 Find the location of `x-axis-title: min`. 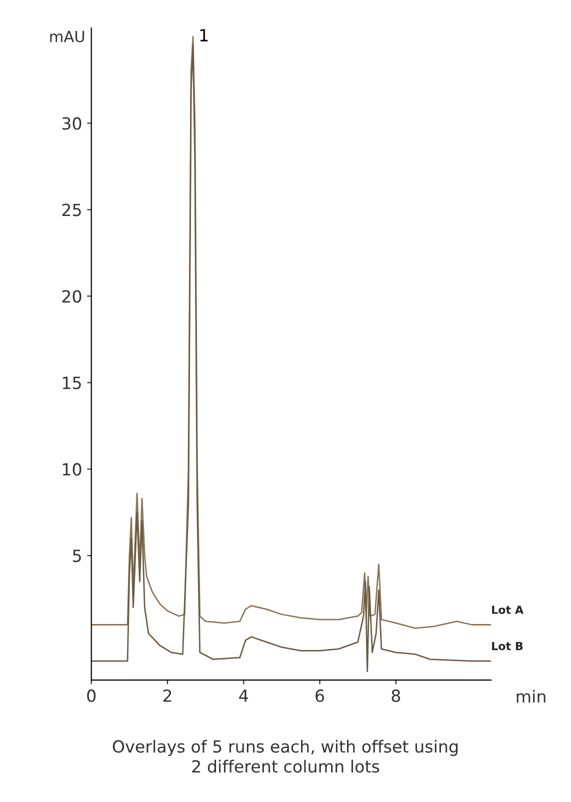

x-axis-title: min is located at coordinates (531, 696).